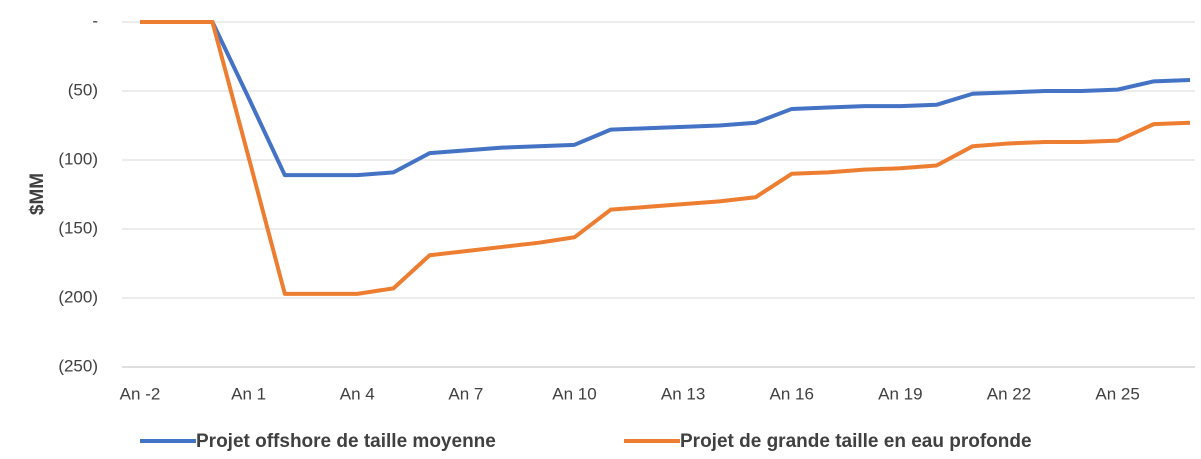 This screenshot has height=459, width=1201. I want to click on x-tick-label: An 25, so click(1117, 393).